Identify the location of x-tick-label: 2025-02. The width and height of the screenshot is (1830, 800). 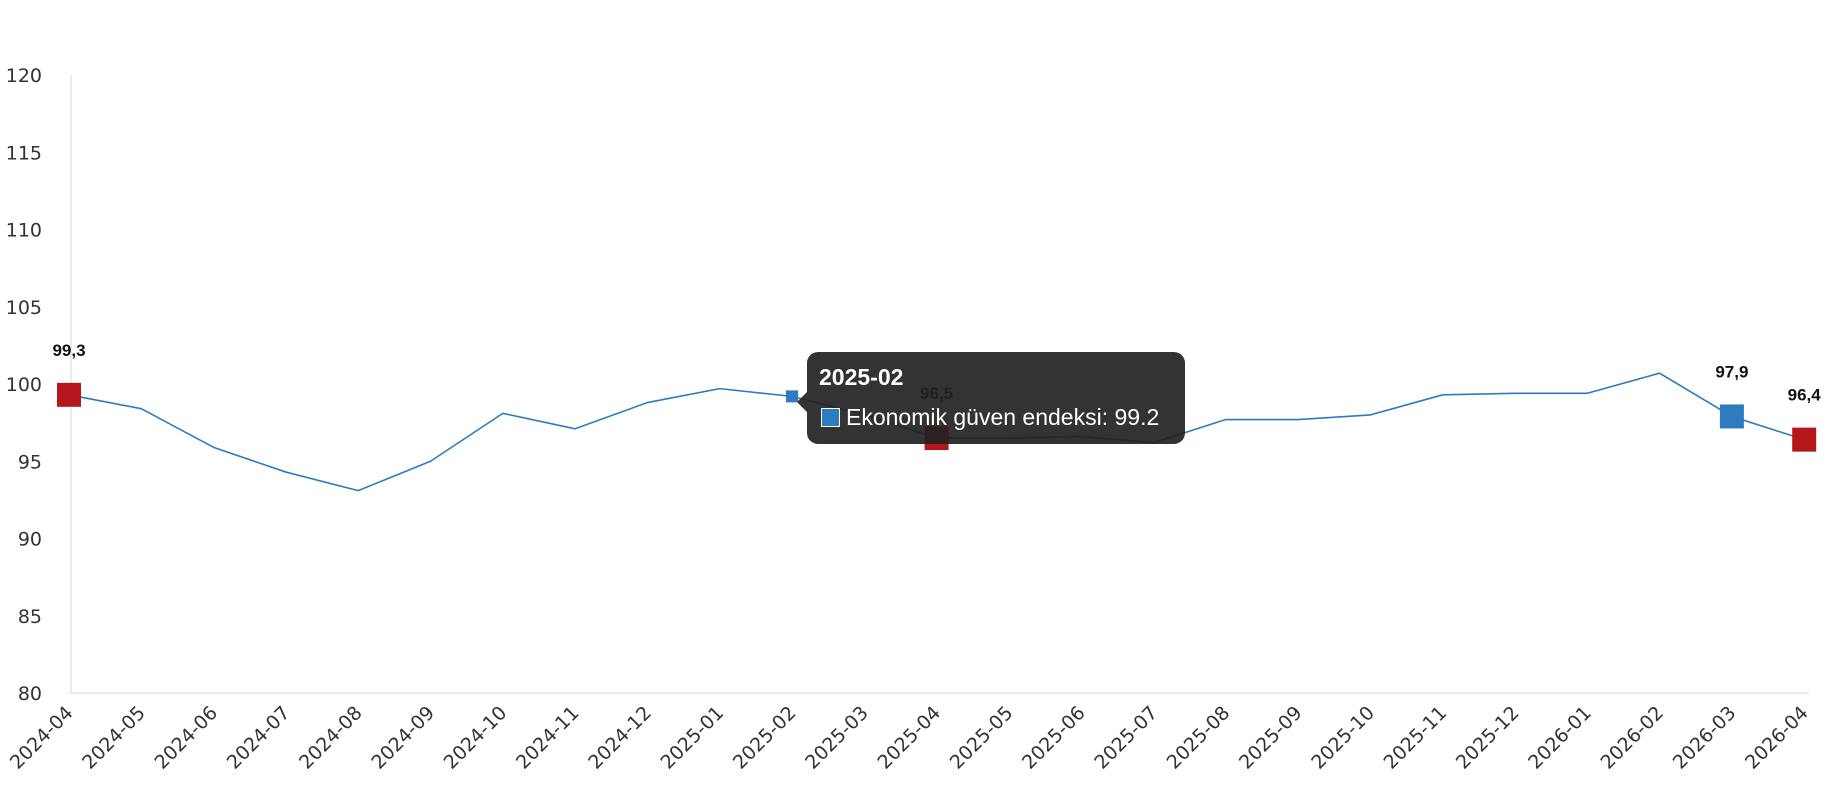
(765, 738).